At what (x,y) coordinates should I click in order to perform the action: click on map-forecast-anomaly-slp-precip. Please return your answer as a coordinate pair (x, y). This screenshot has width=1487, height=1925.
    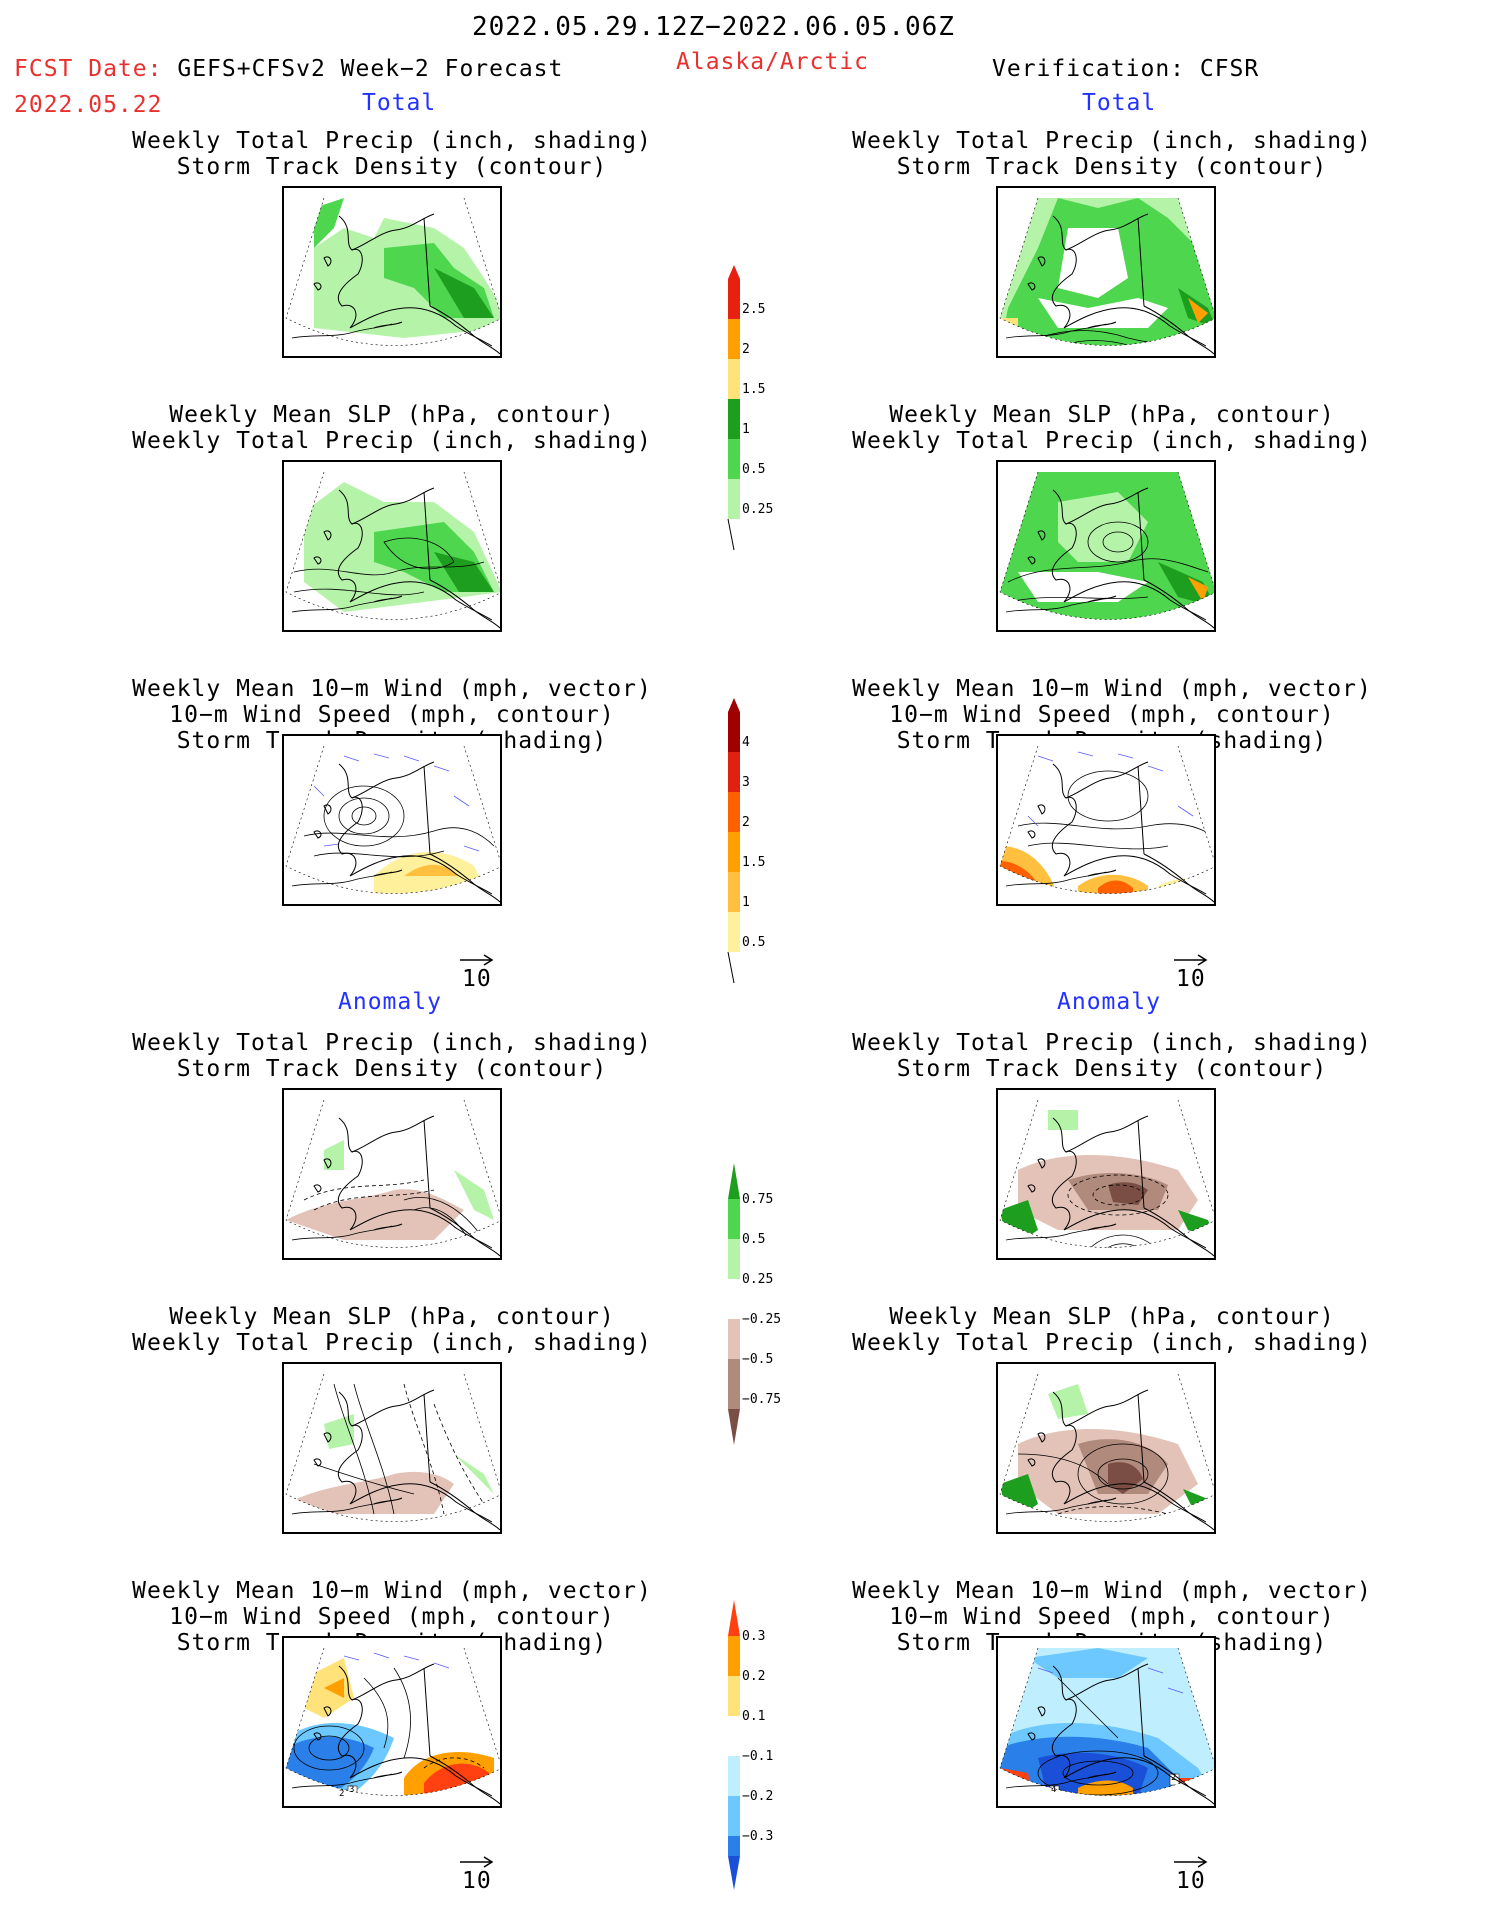
    Looking at the image, I should click on (392, 1448).